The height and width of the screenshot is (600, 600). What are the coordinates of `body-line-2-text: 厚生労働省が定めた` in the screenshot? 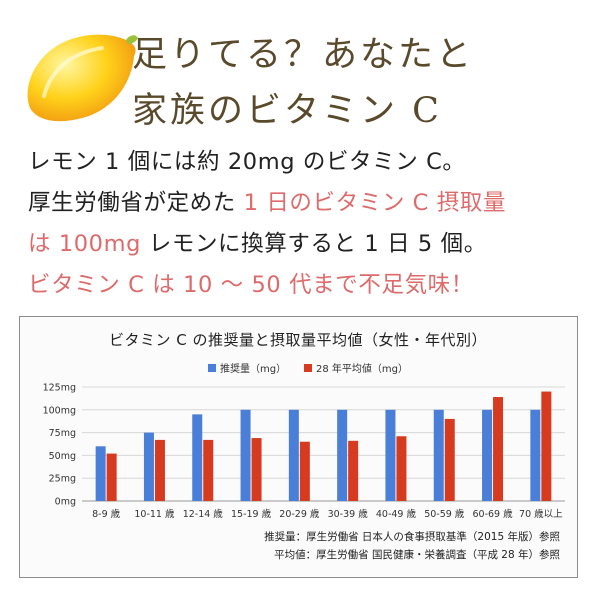 It's located at (136, 203).